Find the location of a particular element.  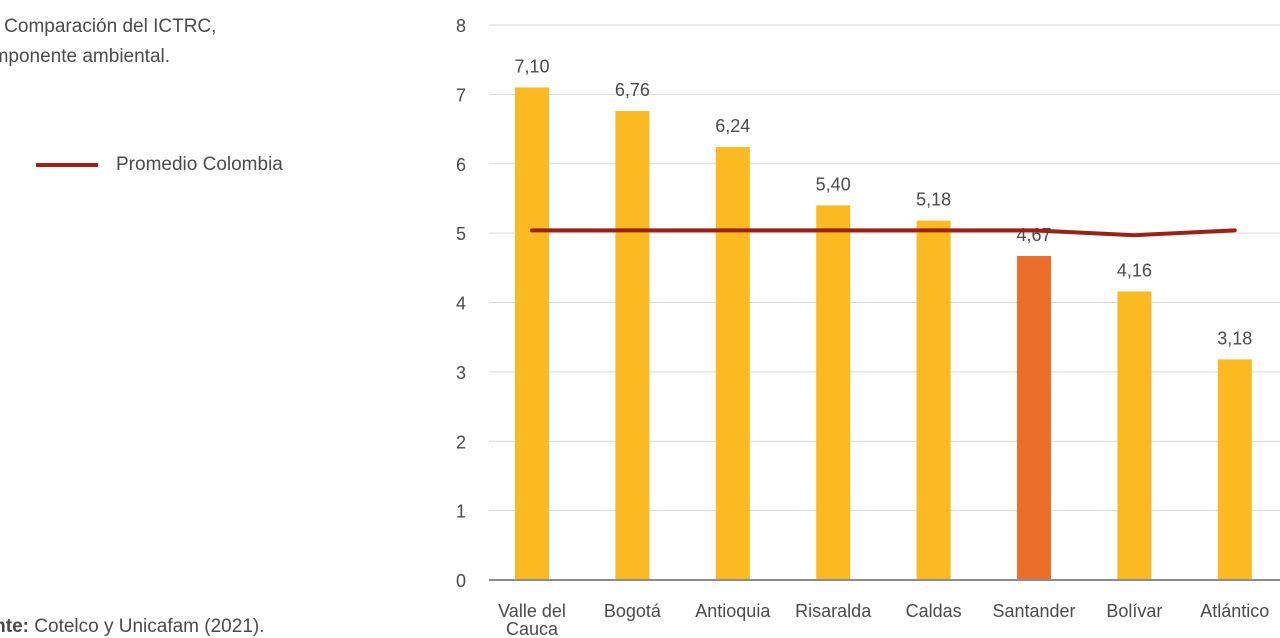

y-tick-label: 0 is located at coordinates (461, 581).